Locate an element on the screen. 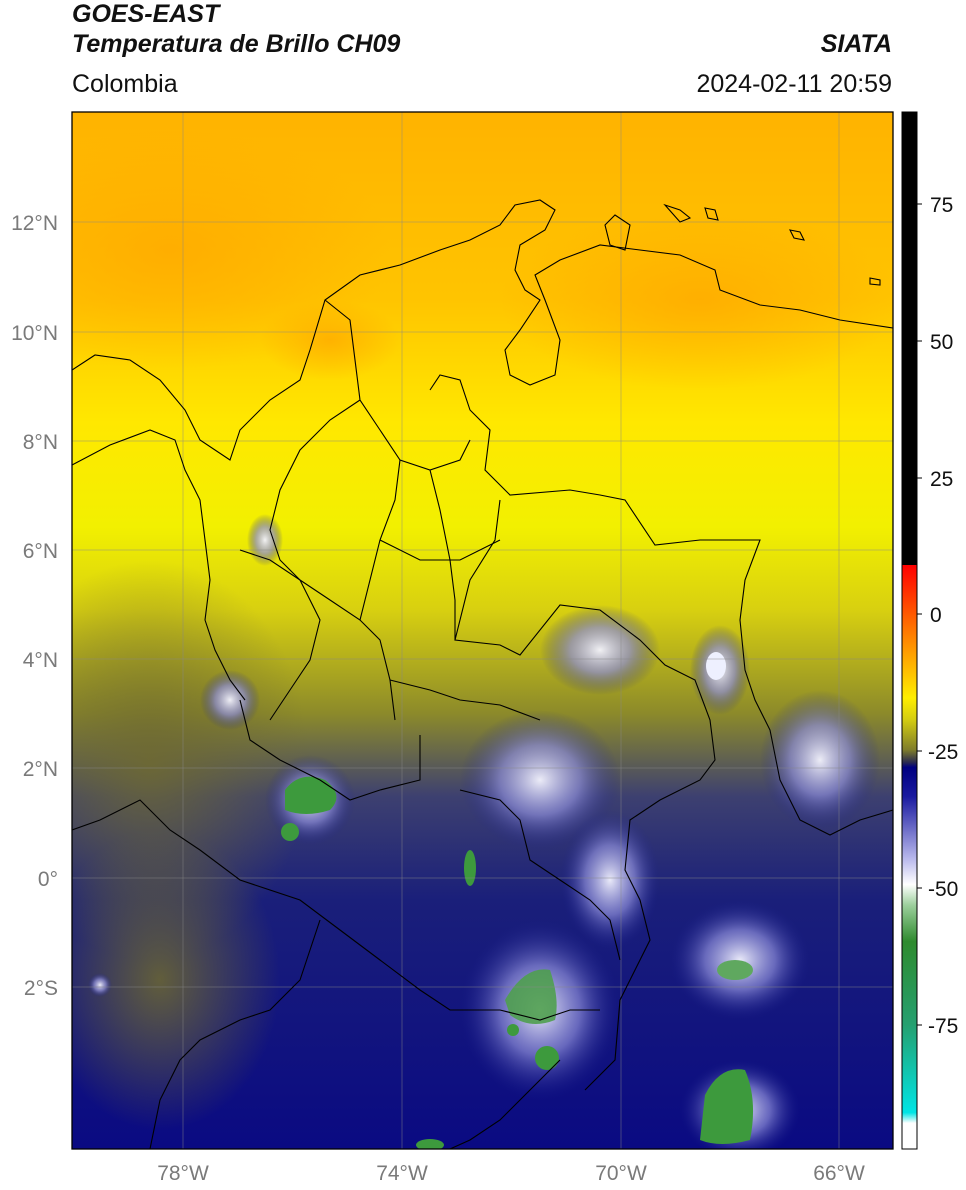 Image resolution: width=966 pixels, height=1190 pixels. lat-tick-label: 4°N is located at coordinates (40, 660).